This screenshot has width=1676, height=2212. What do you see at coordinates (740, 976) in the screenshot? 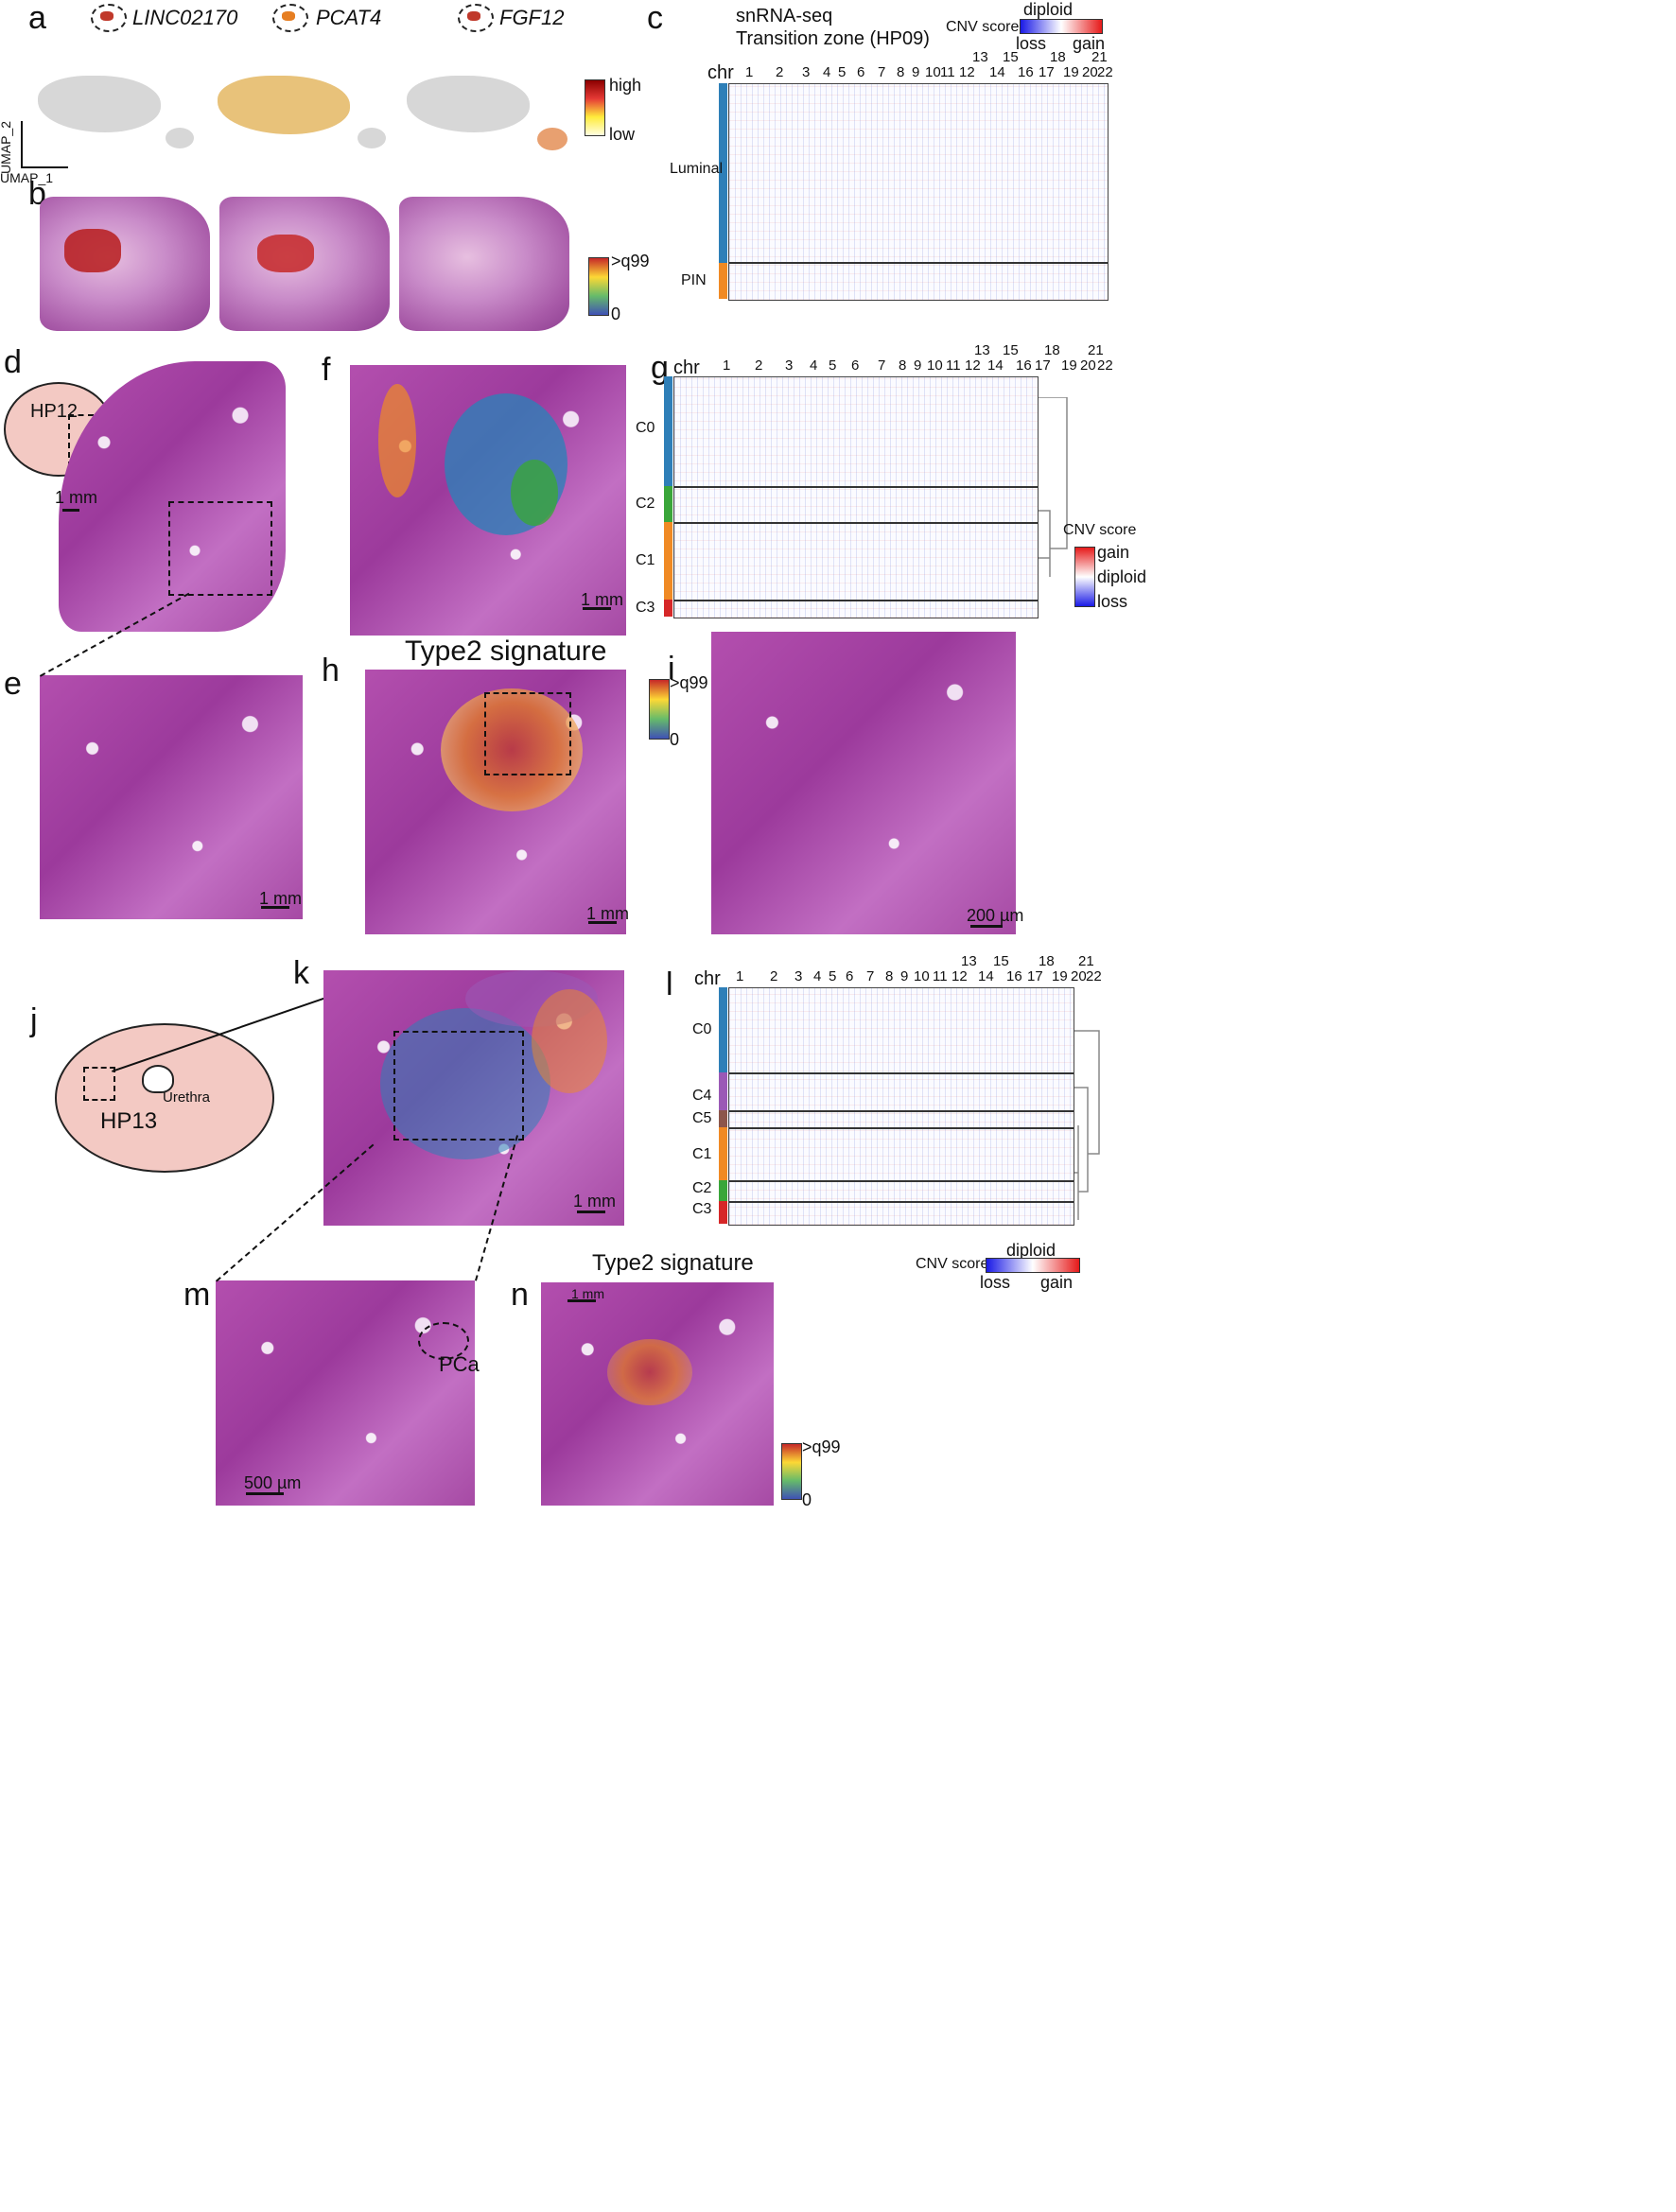
I see `l-chr-1: 1` at bounding box center [740, 976].